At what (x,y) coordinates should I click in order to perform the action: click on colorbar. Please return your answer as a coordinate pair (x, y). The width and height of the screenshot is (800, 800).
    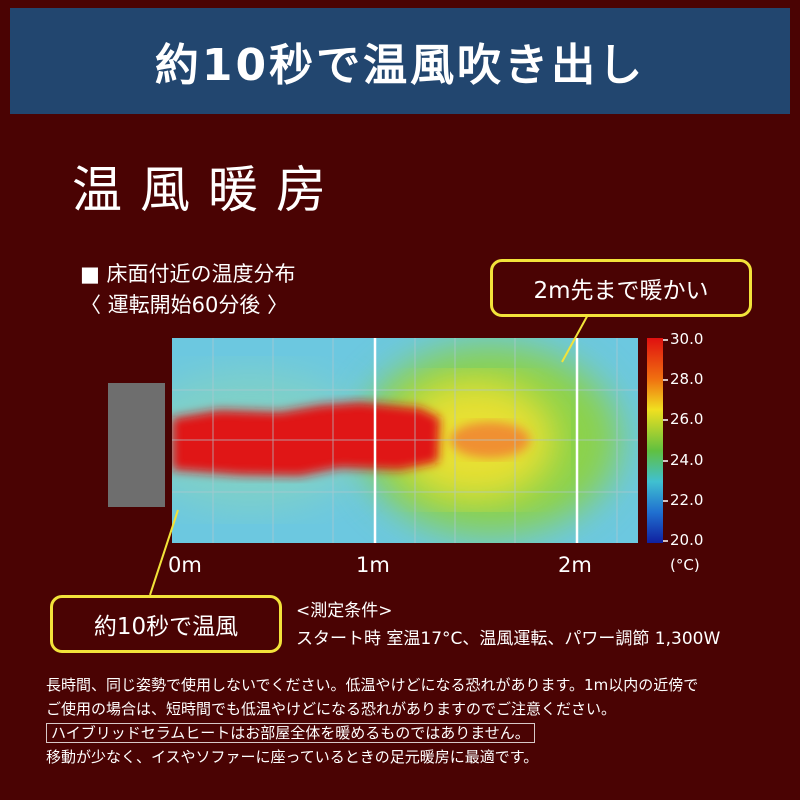
    Looking at the image, I should click on (655, 440).